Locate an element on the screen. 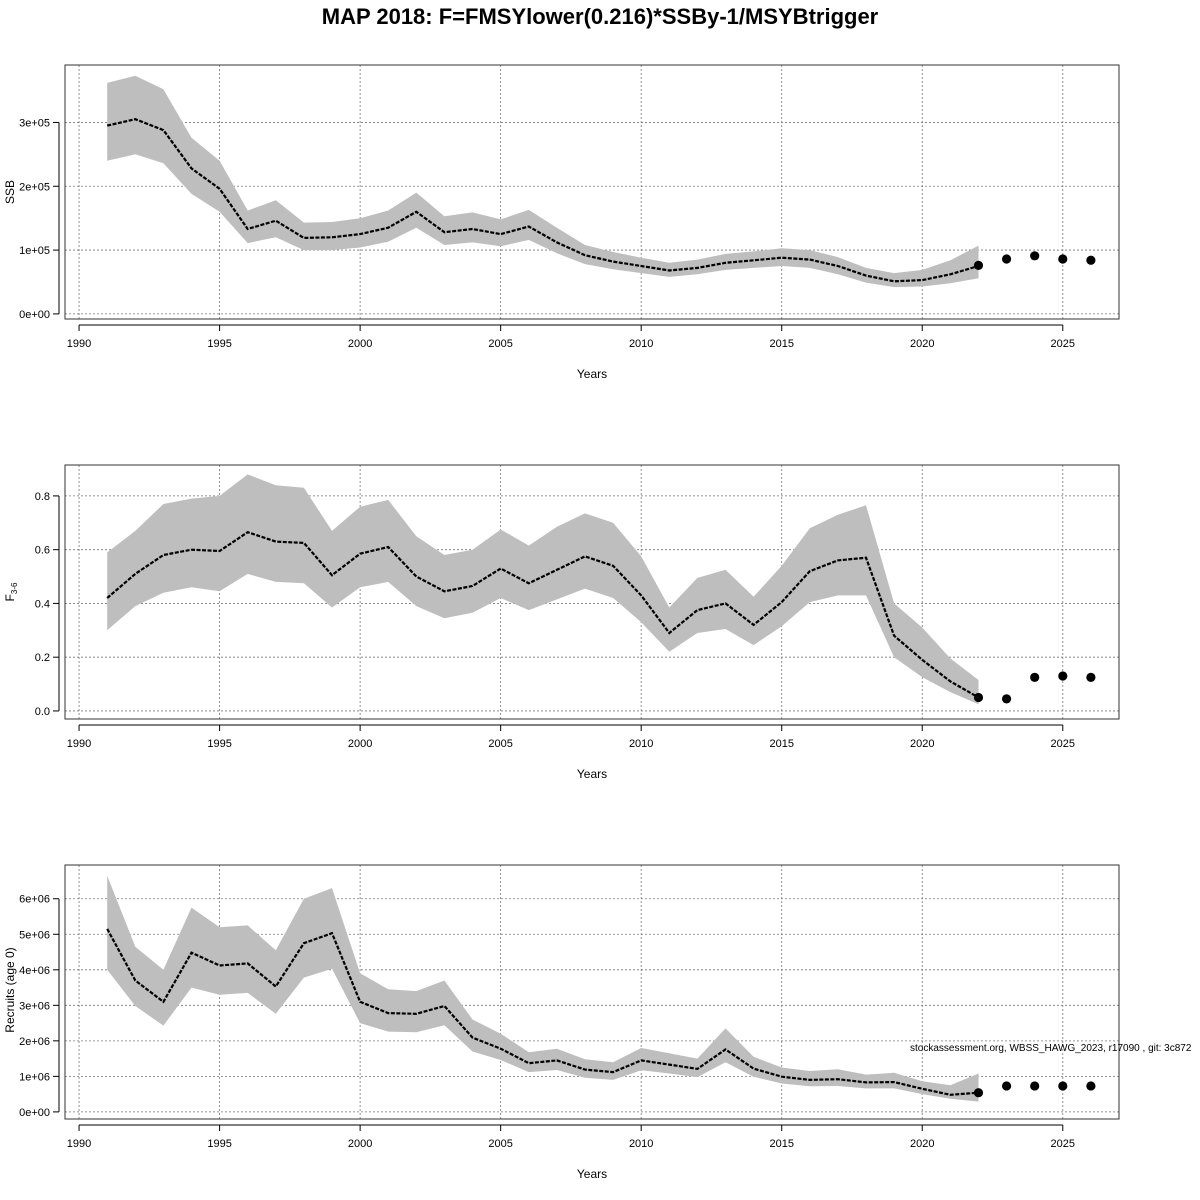 This screenshot has width=1200, height=1200. recruits-y-tick-label-5e+06: 5e+06 is located at coordinates (34, 935).